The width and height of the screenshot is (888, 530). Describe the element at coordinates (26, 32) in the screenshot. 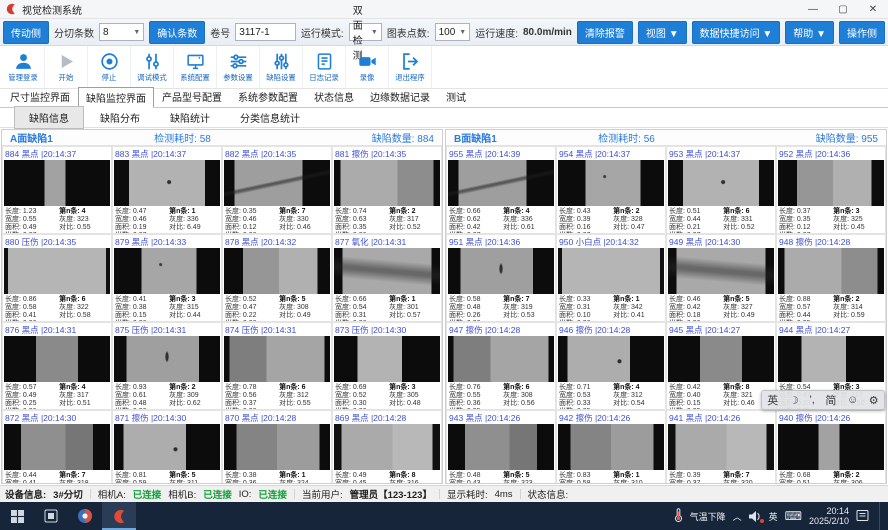

I see `drive-side-button: 传动侧` at that location.